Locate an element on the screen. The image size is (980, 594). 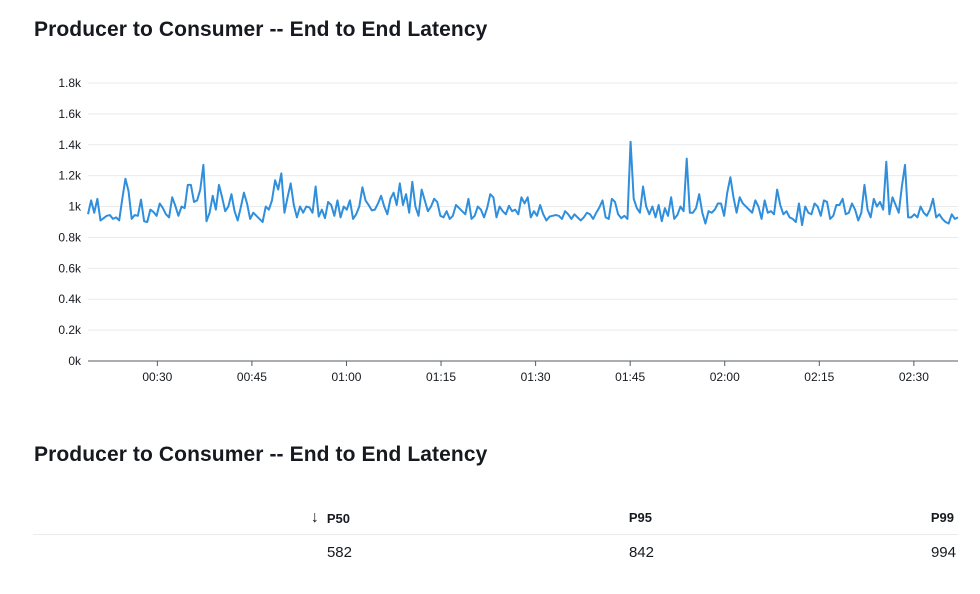
percentile-table: ↓ P50 P95 P99 582 842 994 is located at coordinates (495, 534).